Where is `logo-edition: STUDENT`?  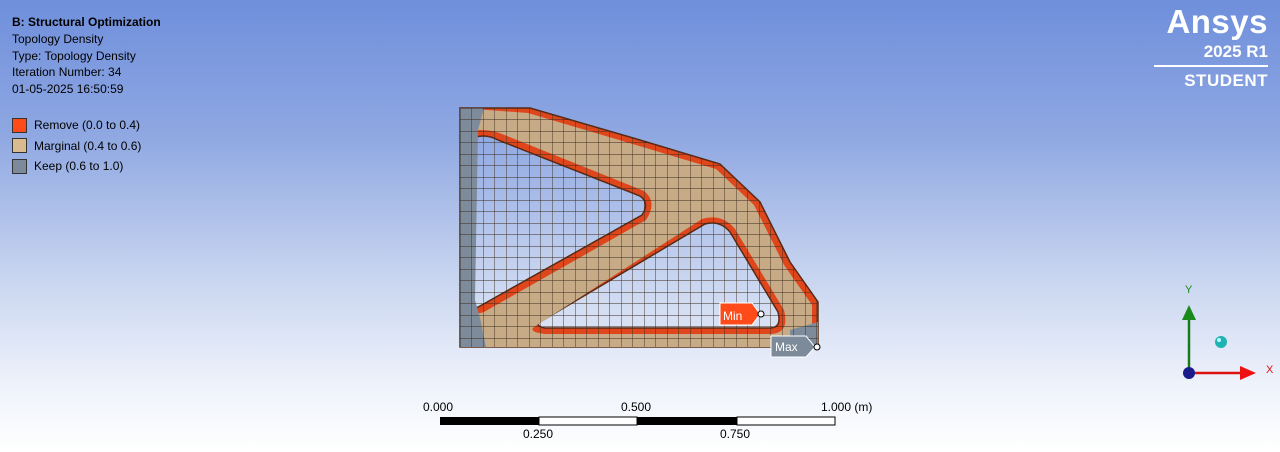
logo-edition: STUDENT is located at coordinates (1226, 80).